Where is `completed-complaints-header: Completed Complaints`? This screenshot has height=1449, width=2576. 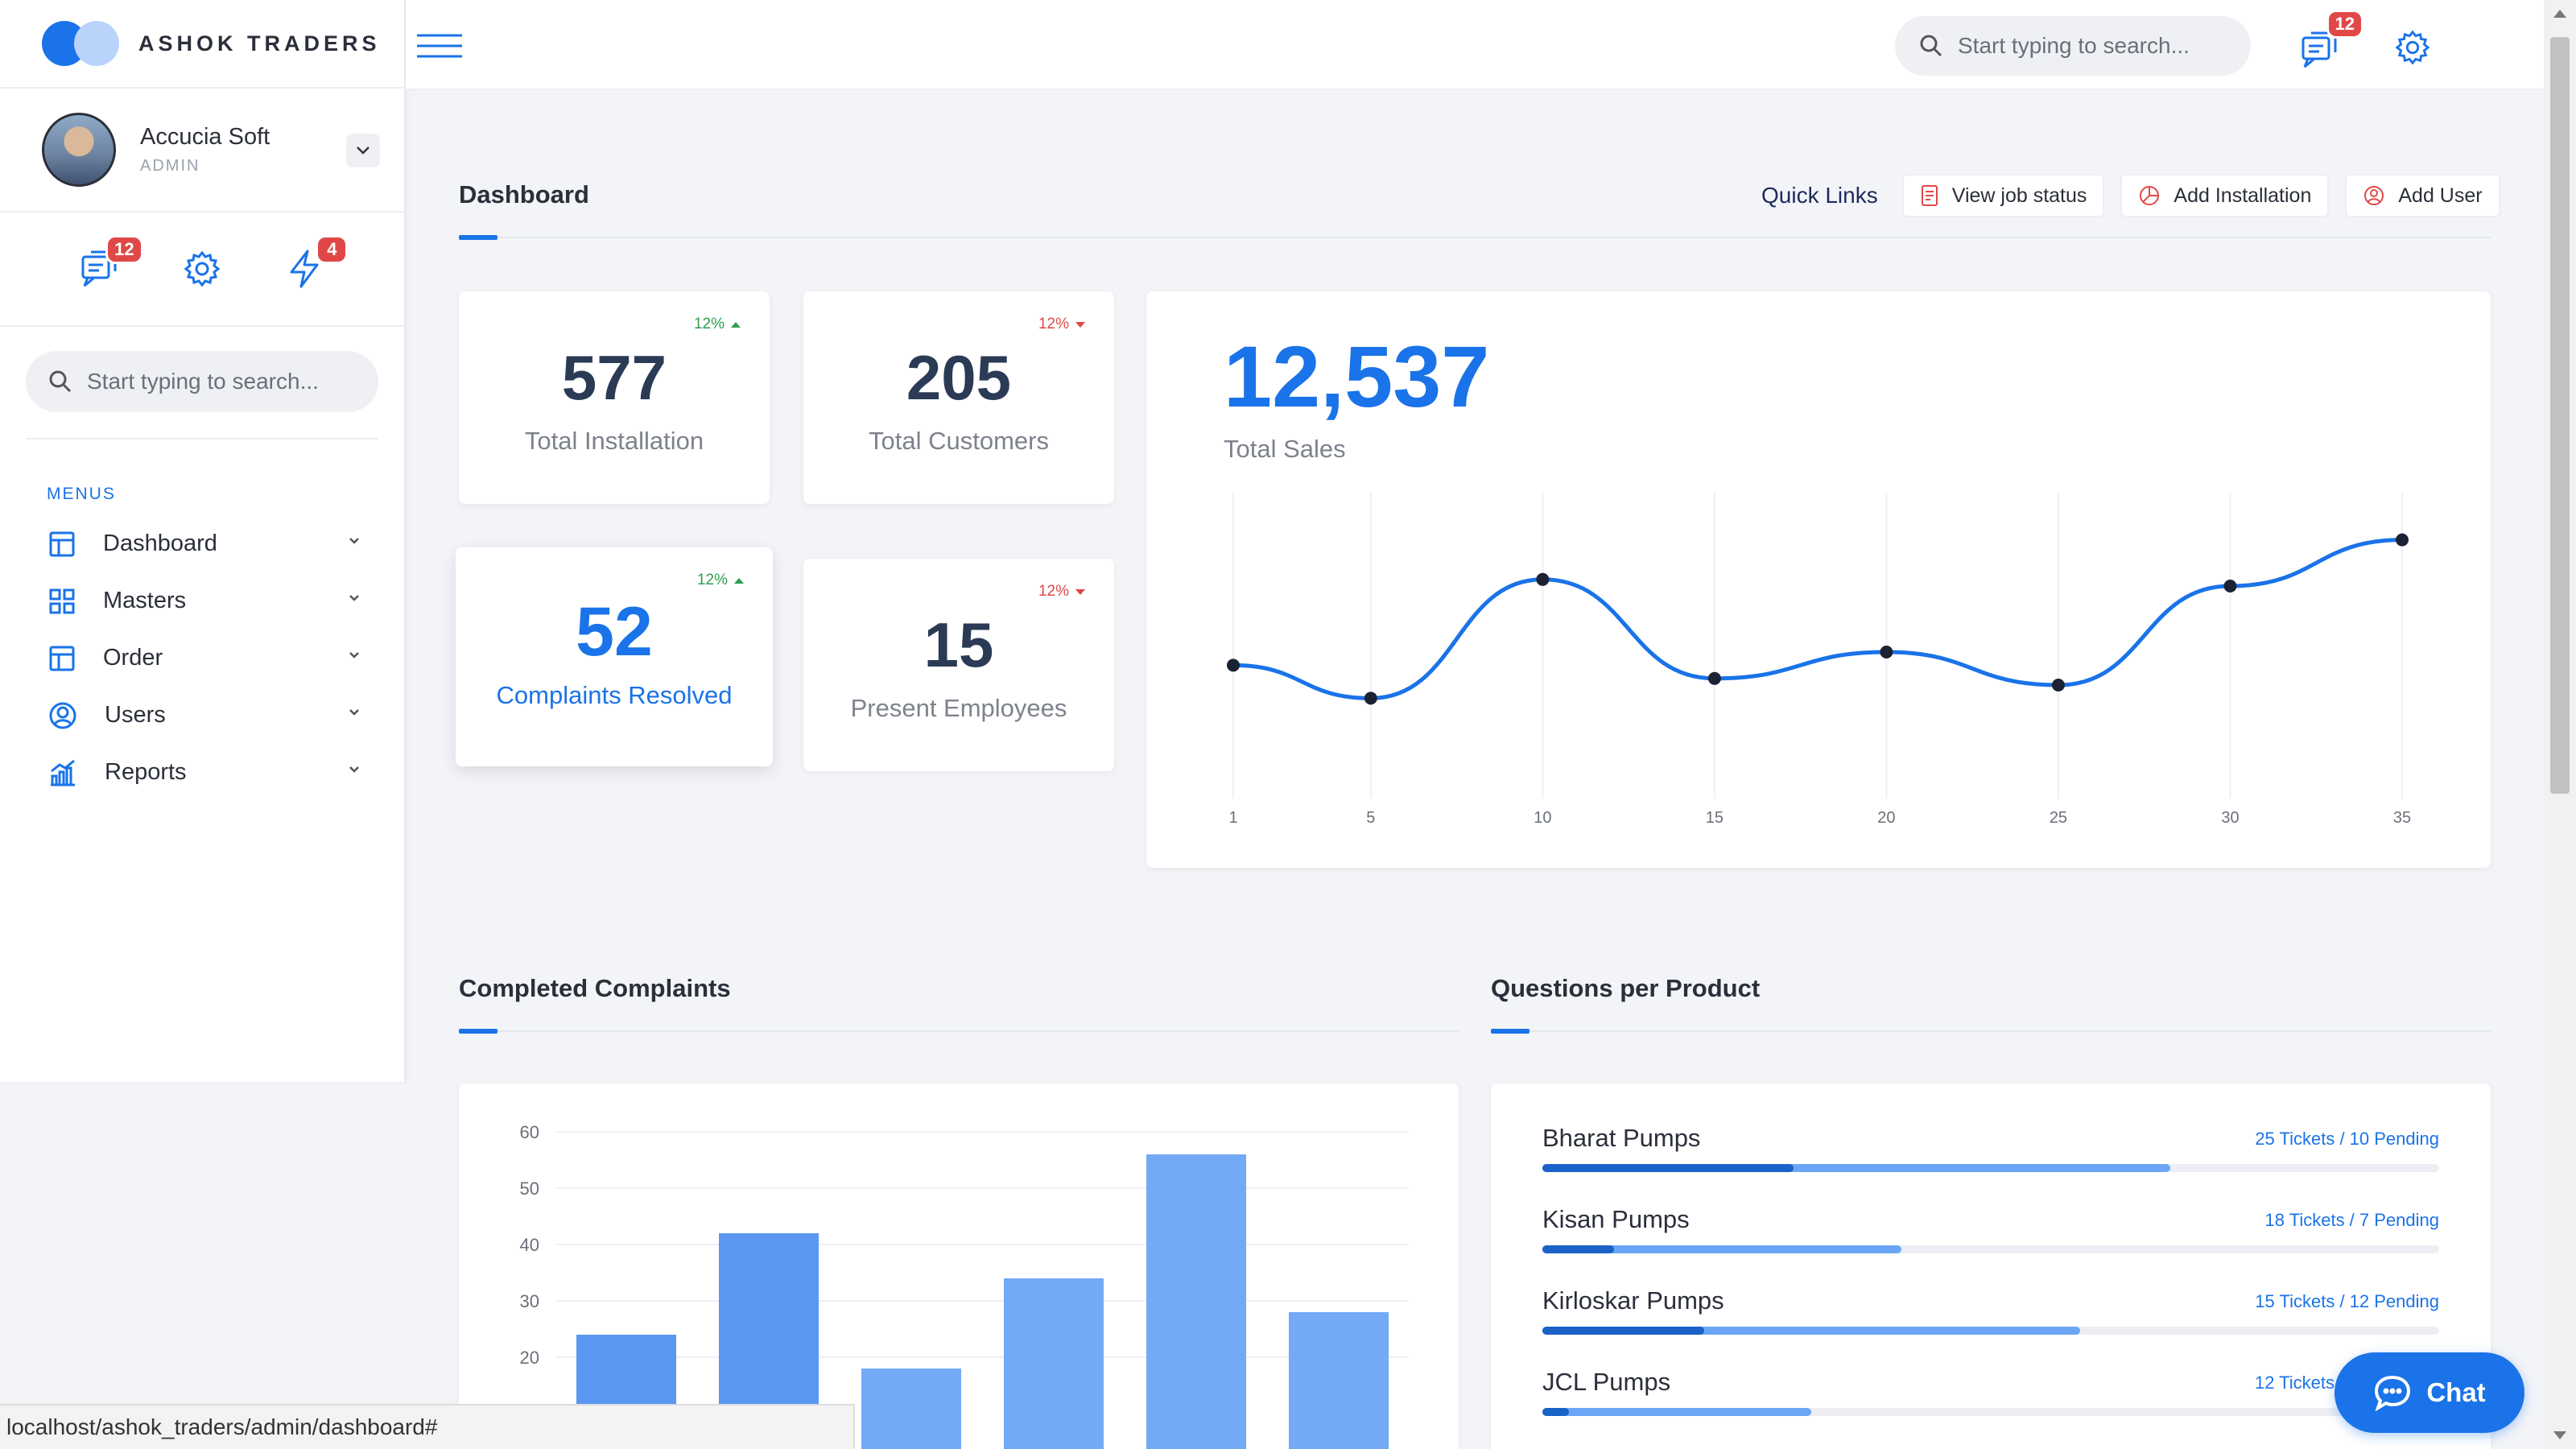
completed-complaints-header: Completed Complaints is located at coordinates (595, 988).